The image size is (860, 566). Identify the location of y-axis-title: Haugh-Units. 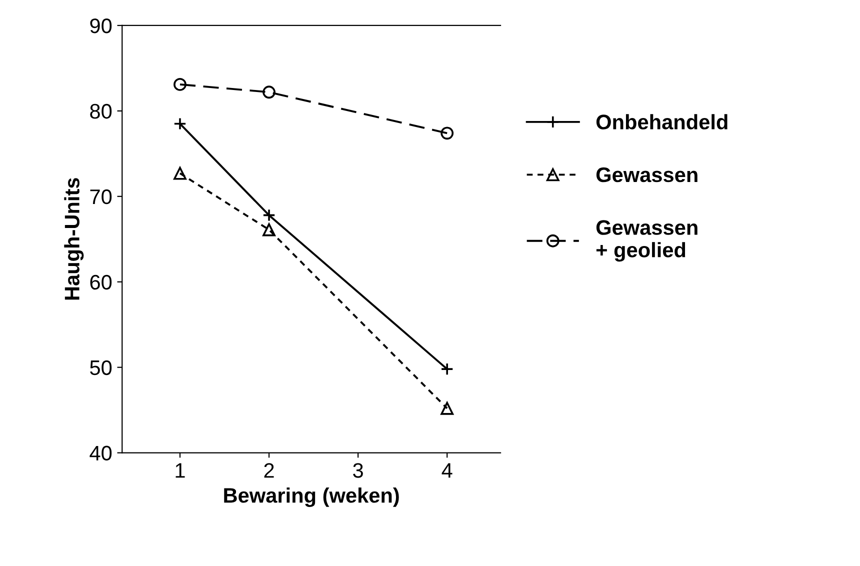
(74, 239).